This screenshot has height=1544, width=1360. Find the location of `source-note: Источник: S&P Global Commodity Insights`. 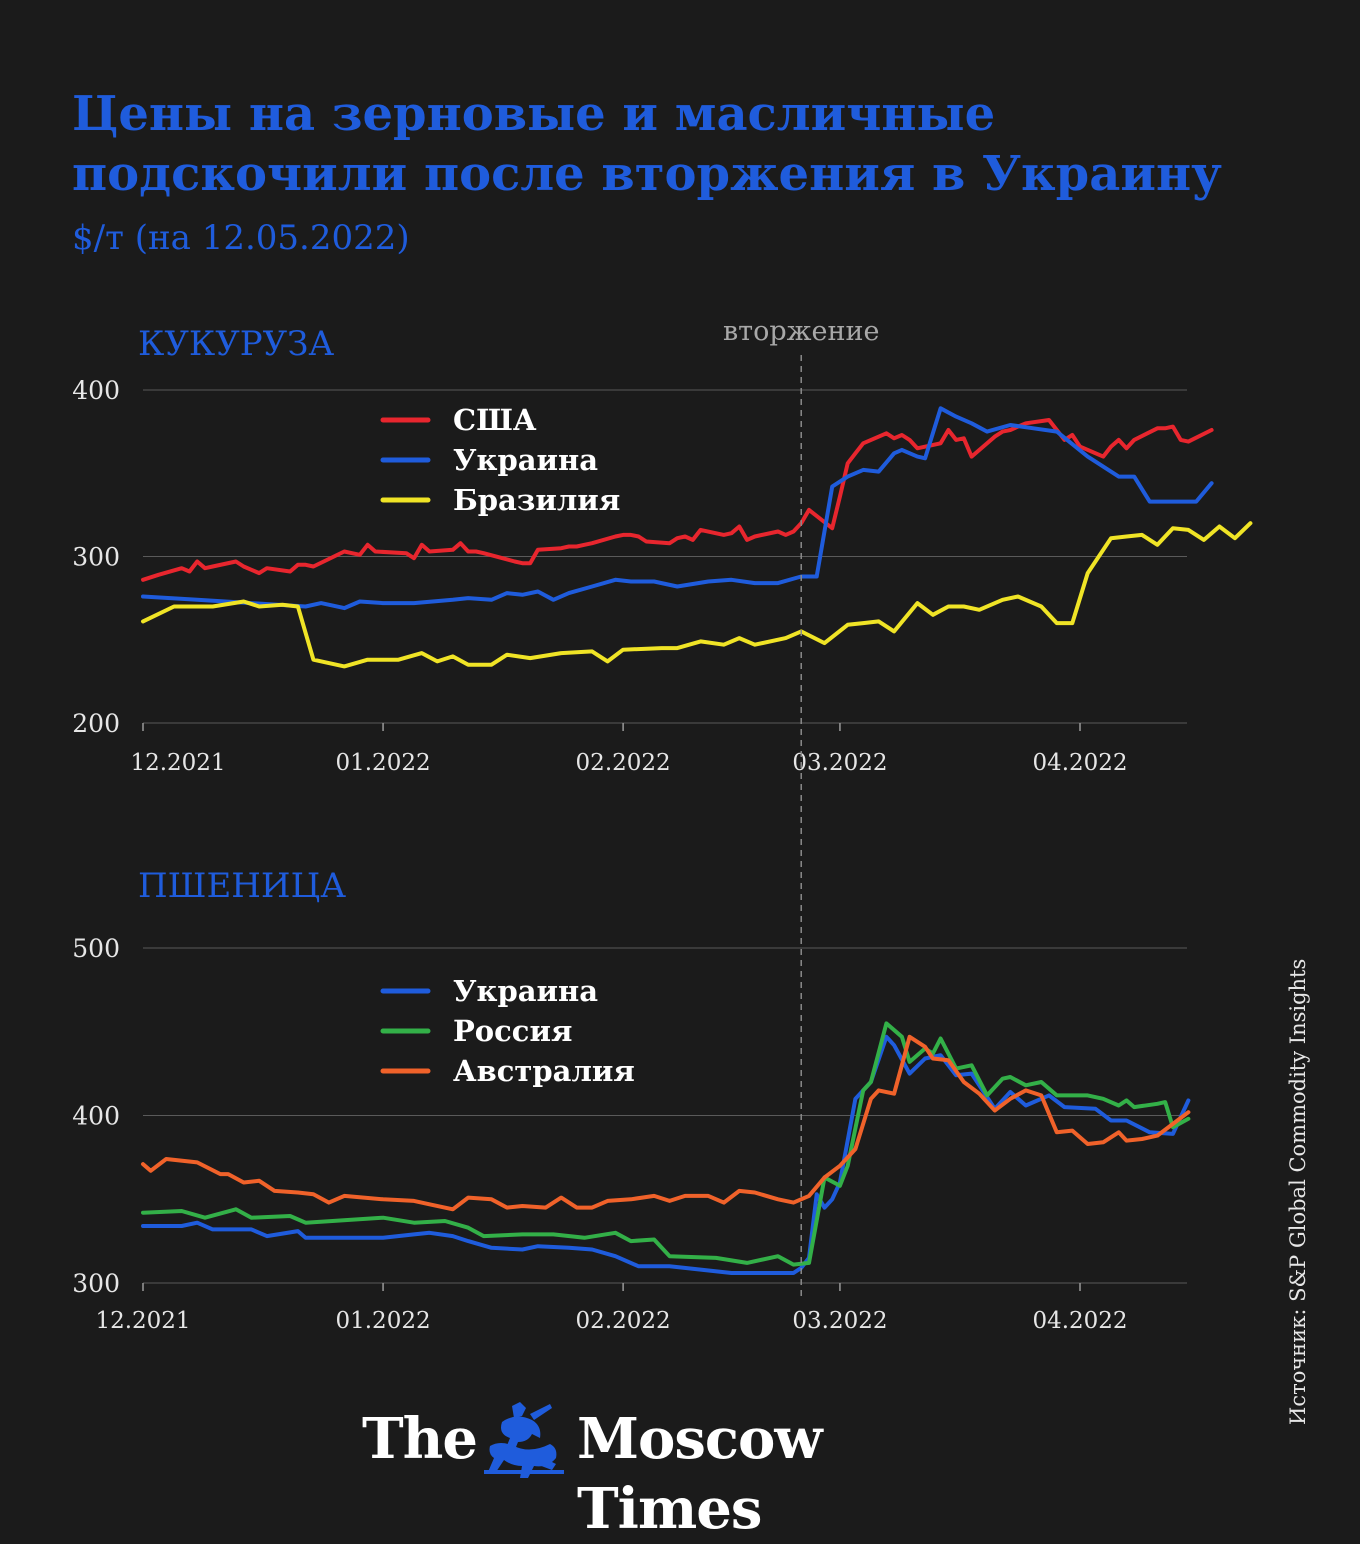

source-note: Источник: S&P Global Commodity Insights is located at coordinates (1298, 1191).